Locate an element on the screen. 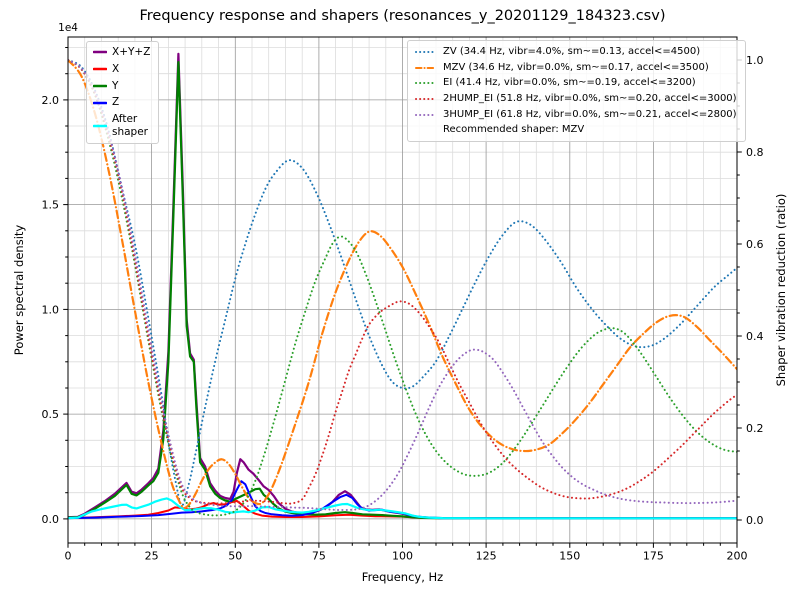 The width and height of the screenshot is (800, 600). left-tick-label-1.5: 1.5 is located at coordinates (51, 205).